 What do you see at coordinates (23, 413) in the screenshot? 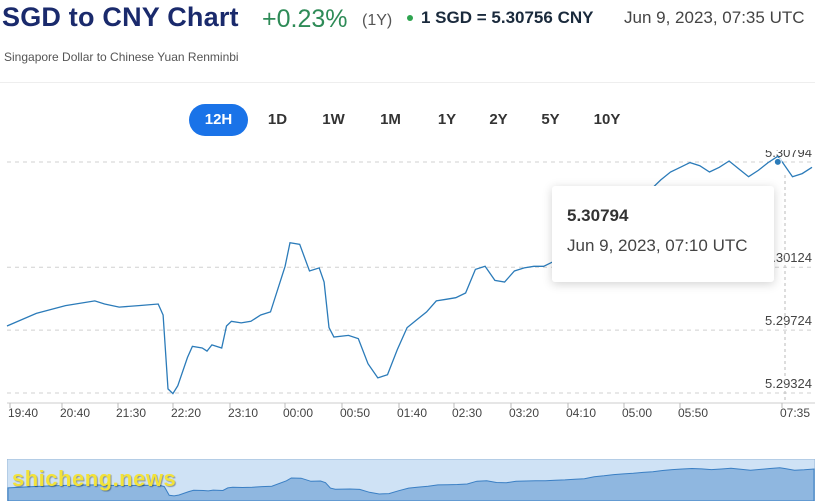
I see `x-tick-label: 19:40` at bounding box center [23, 413].